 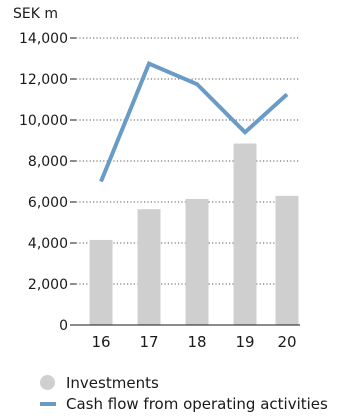 I want to click on y-tick-label: 4,000, so click(x=48, y=244).